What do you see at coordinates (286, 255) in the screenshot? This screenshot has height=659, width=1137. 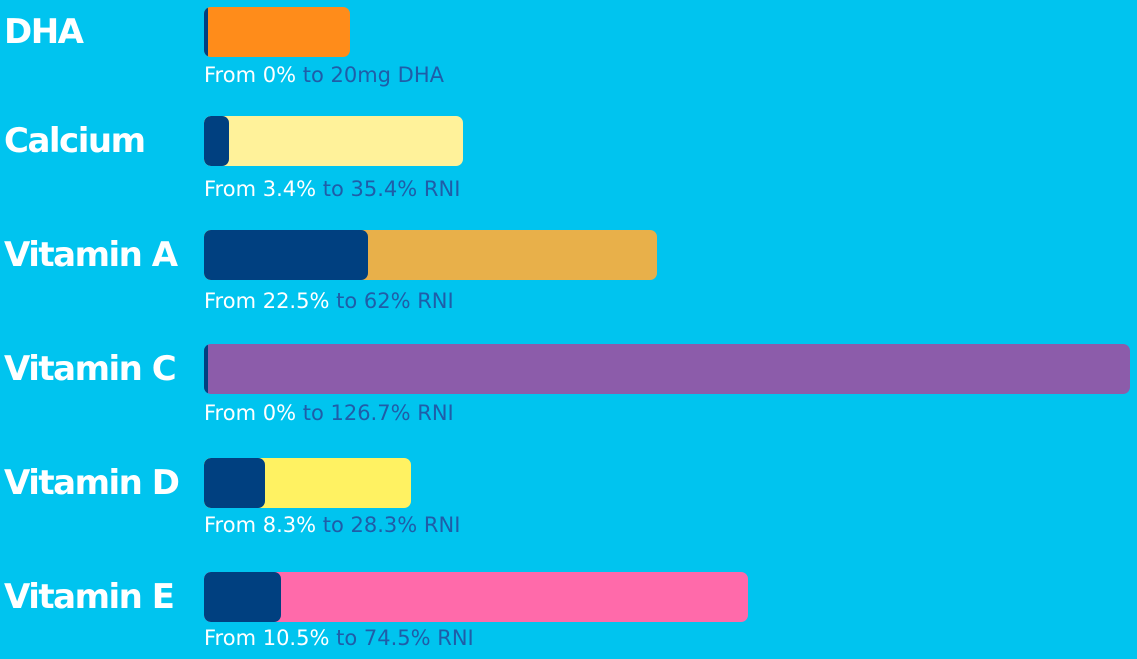 I see `bar-vitamin-a-from` at bounding box center [286, 255].